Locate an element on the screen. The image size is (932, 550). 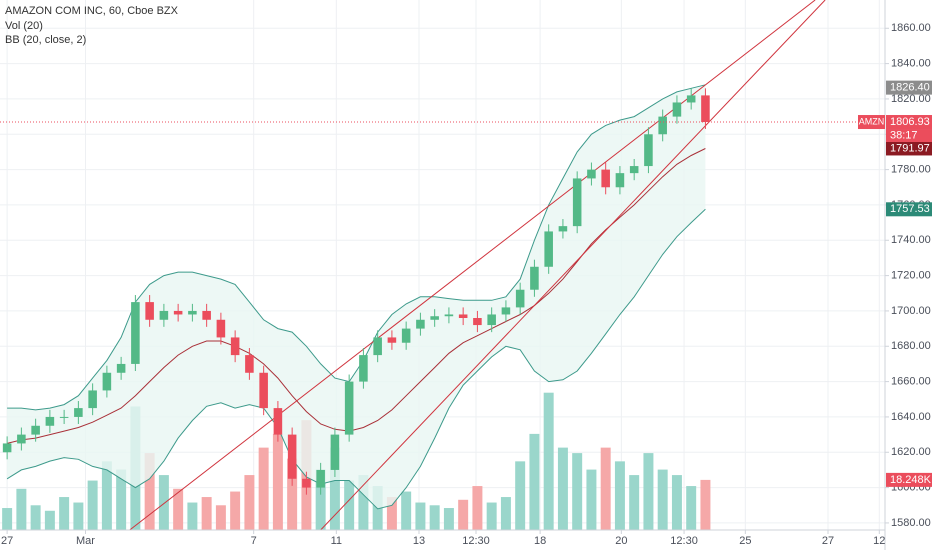
y-tick-label: 1580.00 is located at coordinates (911, 523).